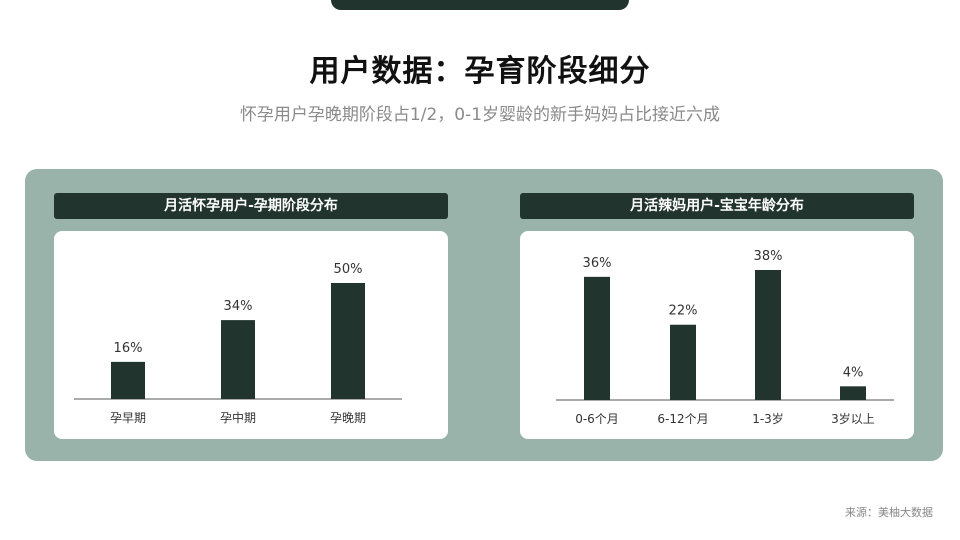  I want to click on chart-2-title: 月活辣妈用户-宝宝年龄分布, so click(717, 206).